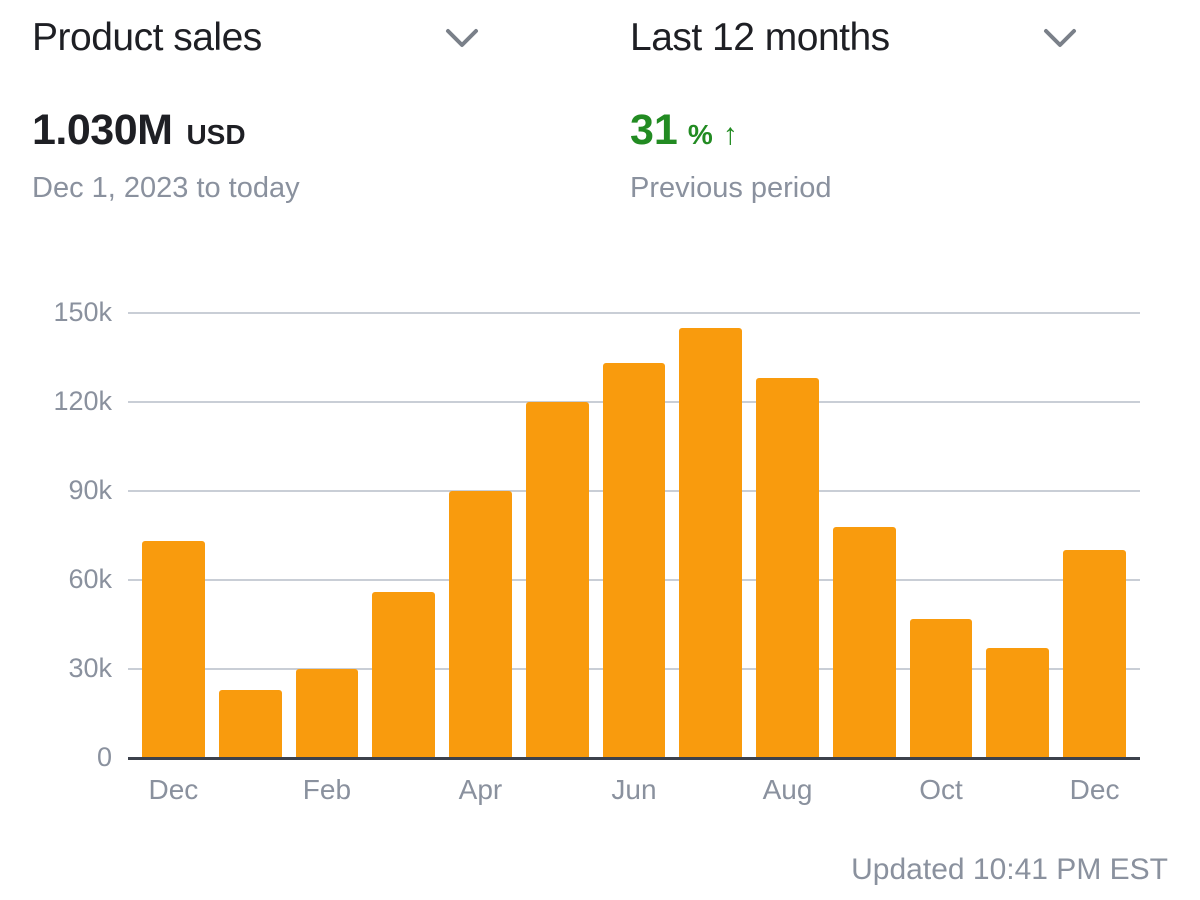  I want to click on x-axis-tick-label: Oct, so click(941, 789).